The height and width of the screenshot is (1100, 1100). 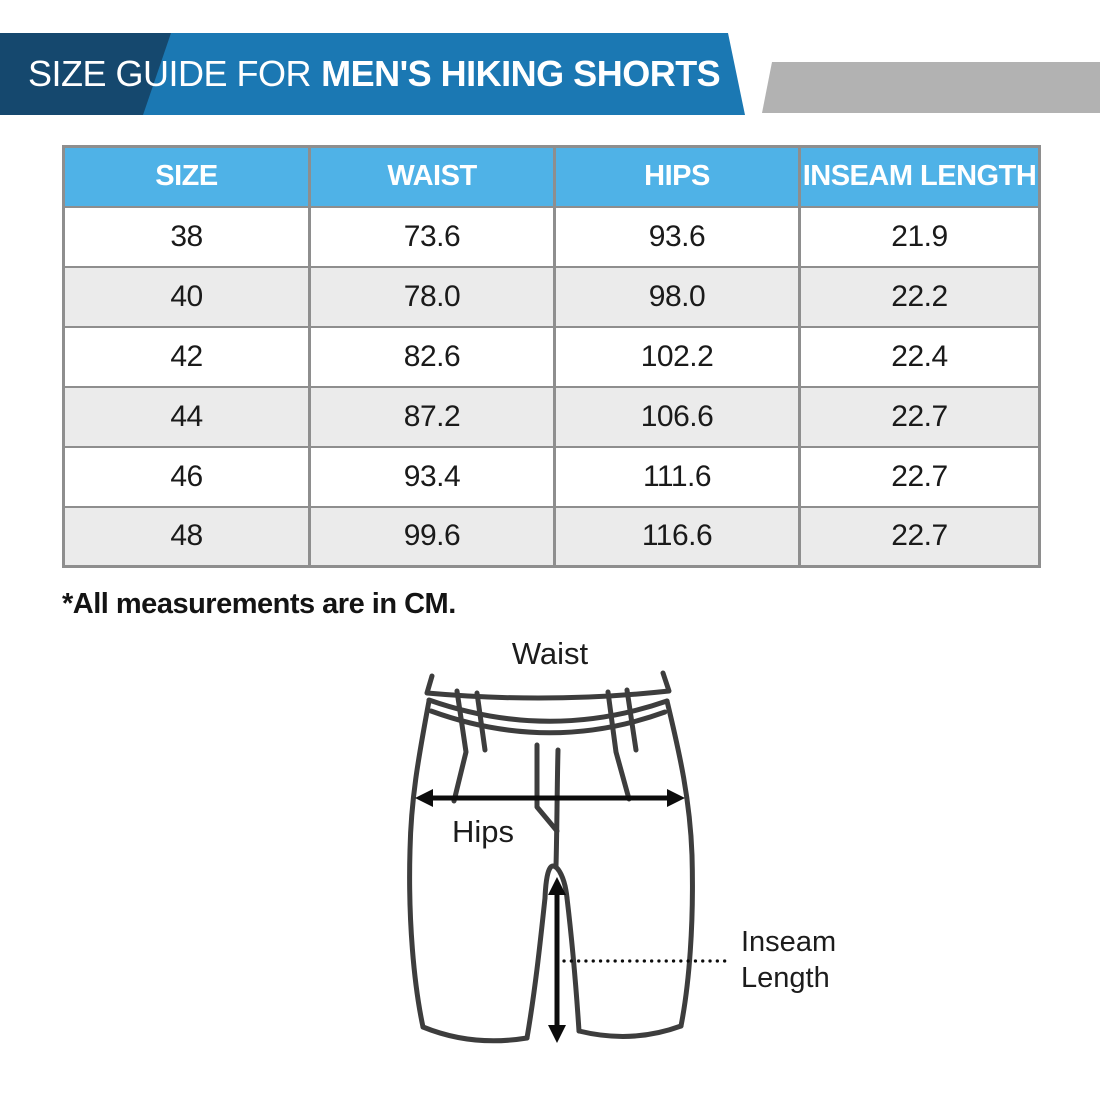 What do you see at coordinates (186, 236) in the screenshot?
I see `cell-size: 38` at bounding box center [186, 236].